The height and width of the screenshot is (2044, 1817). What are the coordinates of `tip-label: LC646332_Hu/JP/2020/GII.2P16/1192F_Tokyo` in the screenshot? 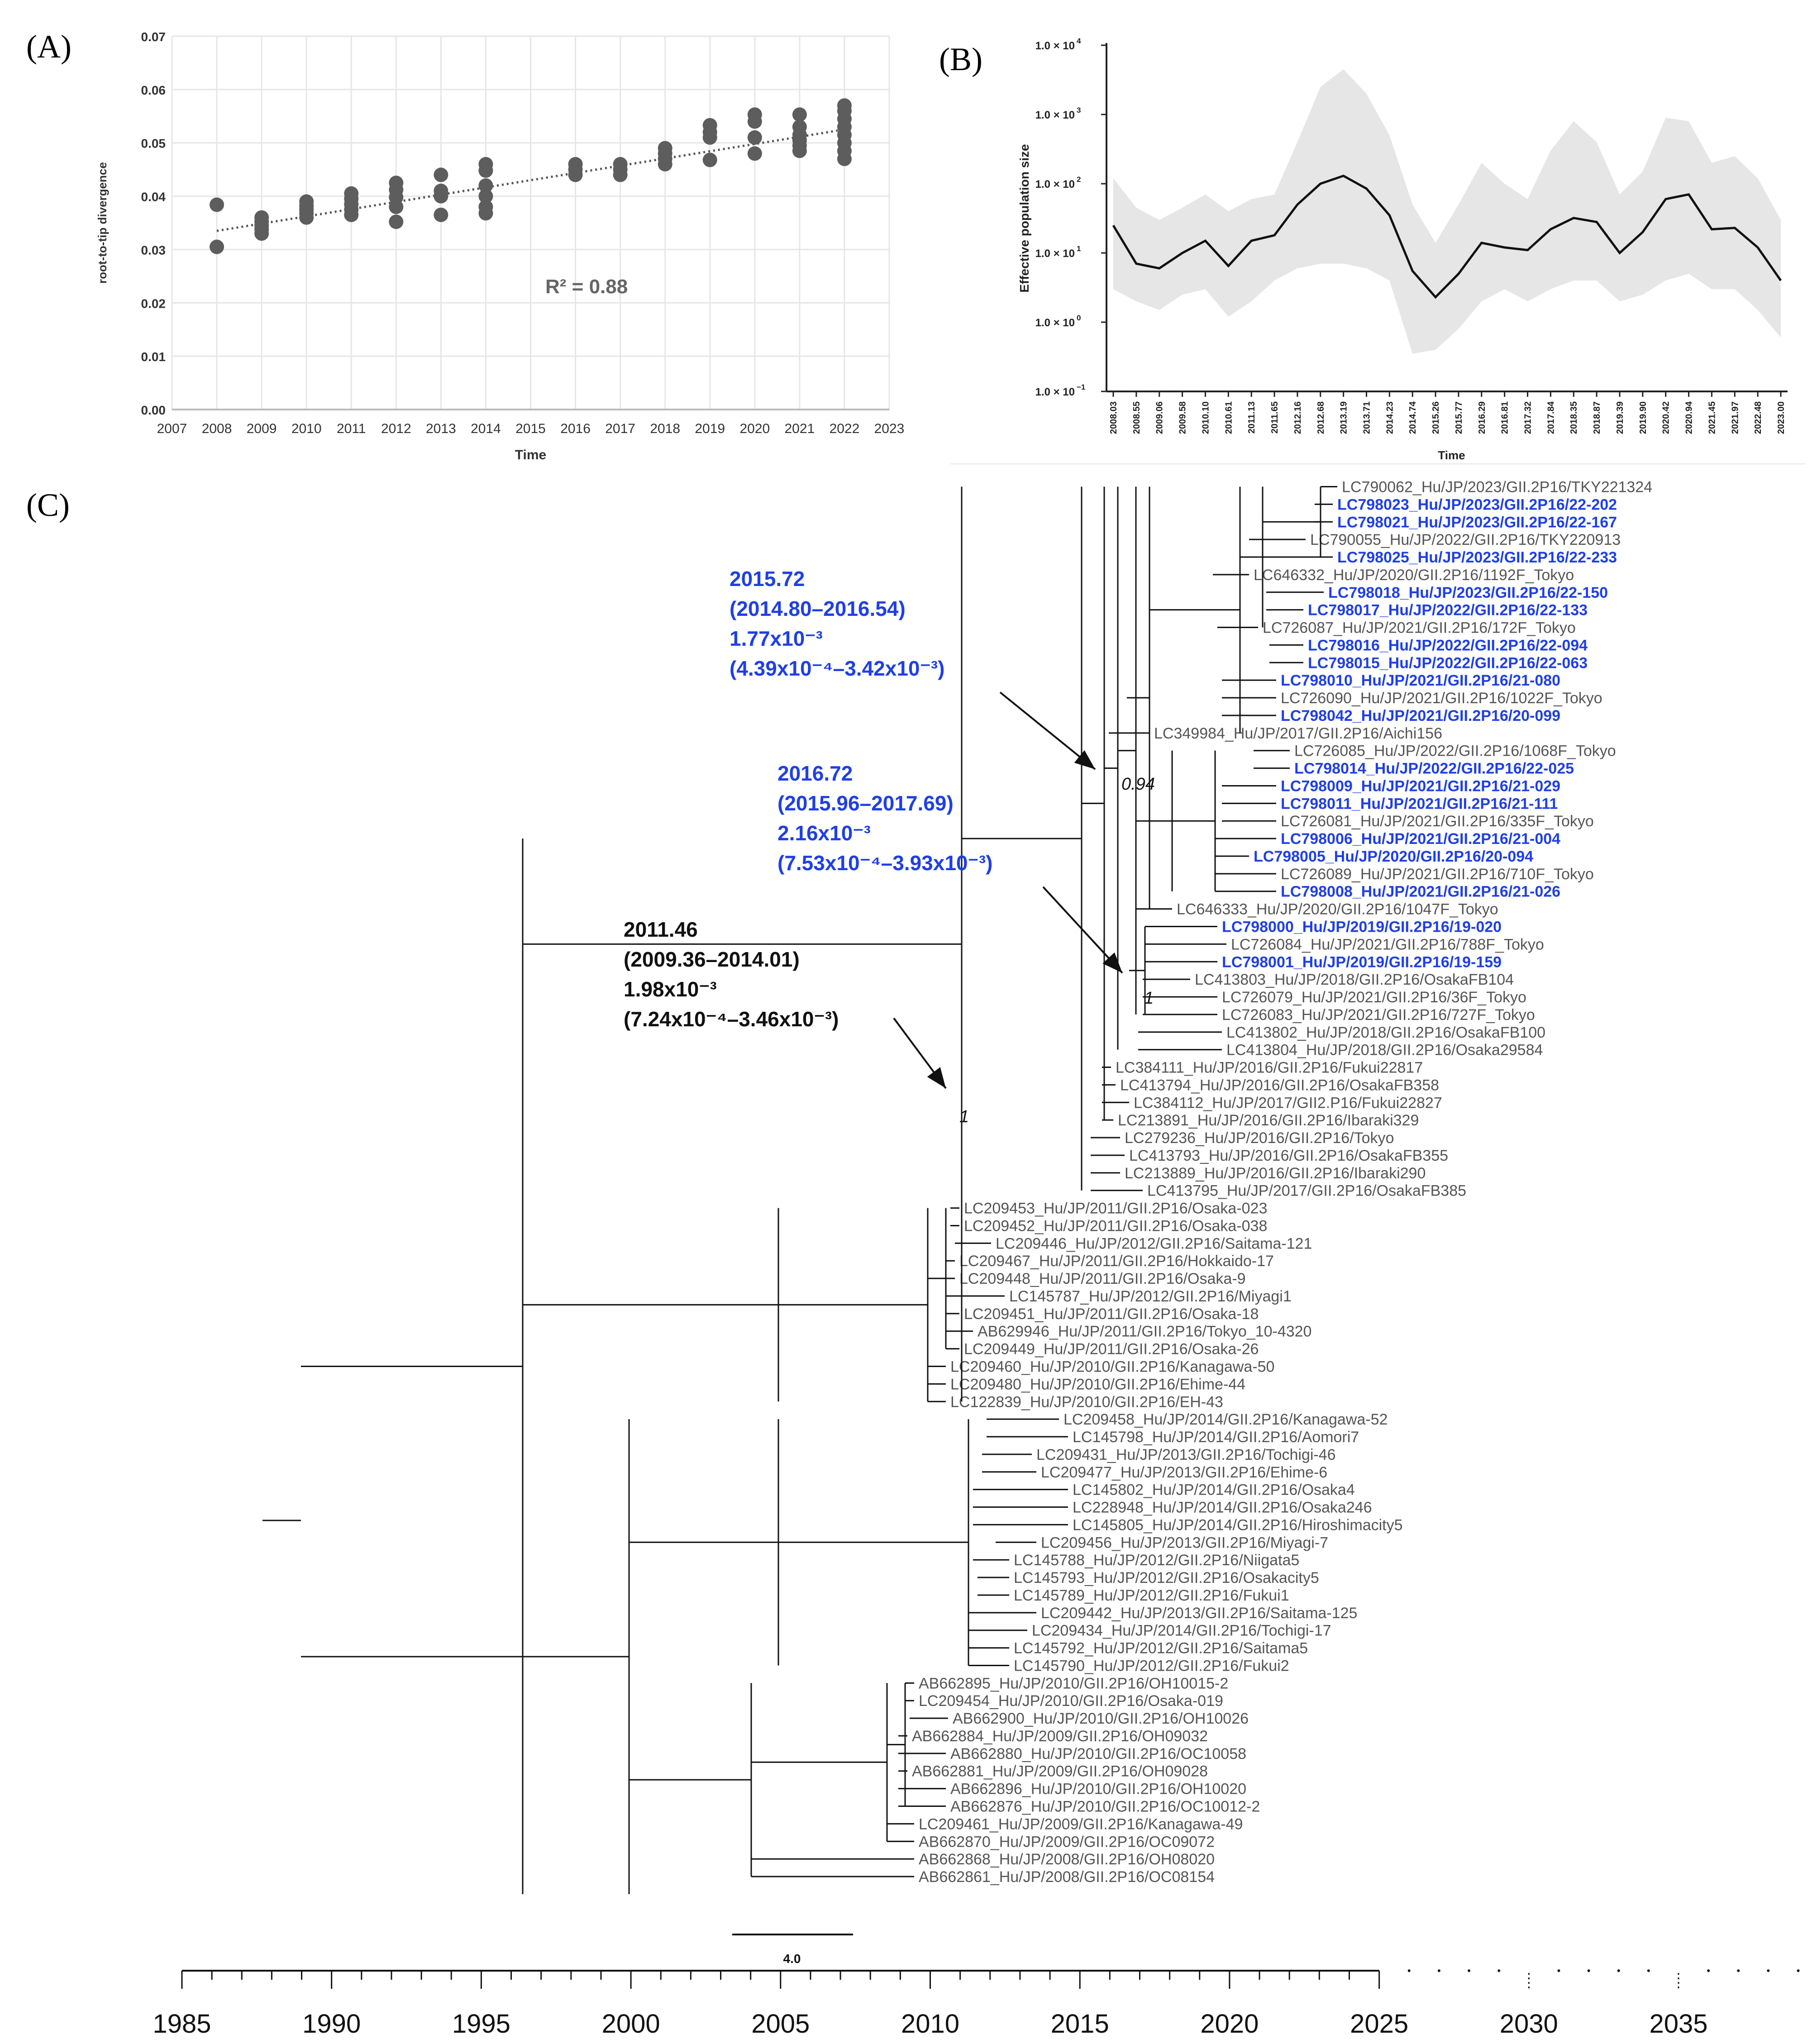 It's located at (1414, 575).